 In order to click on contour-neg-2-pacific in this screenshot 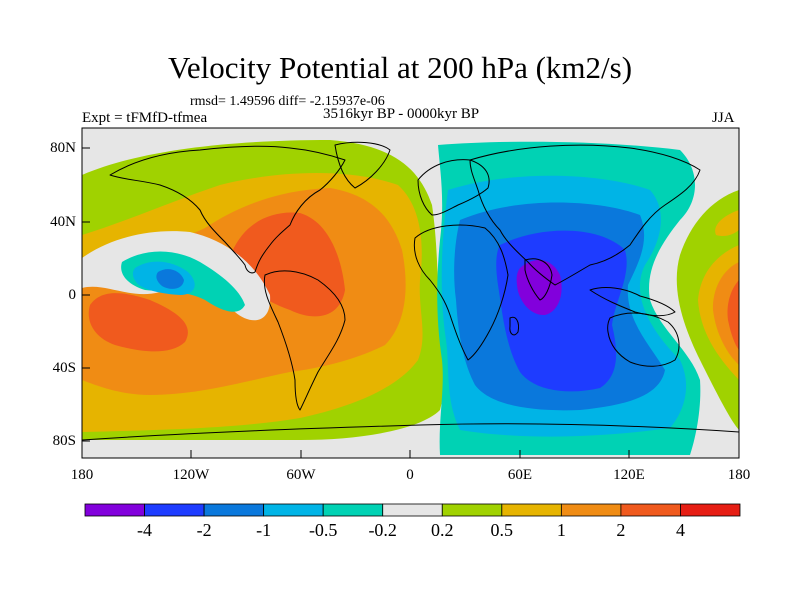, I will do `click(170, 279)`.